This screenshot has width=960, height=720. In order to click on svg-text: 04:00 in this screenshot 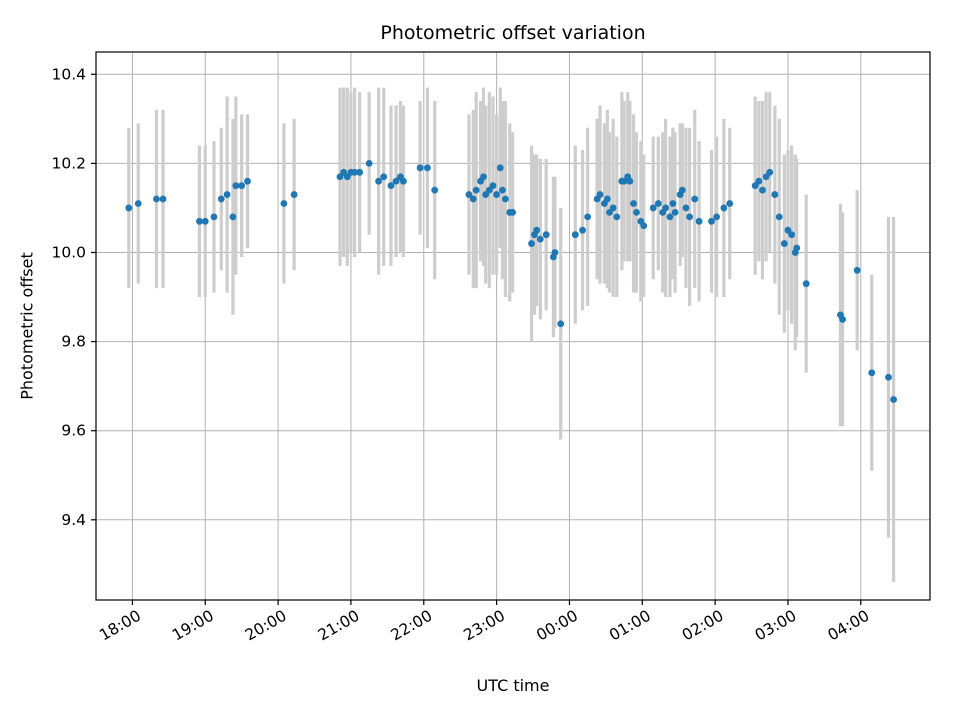, I will do `click(849, 626)`.